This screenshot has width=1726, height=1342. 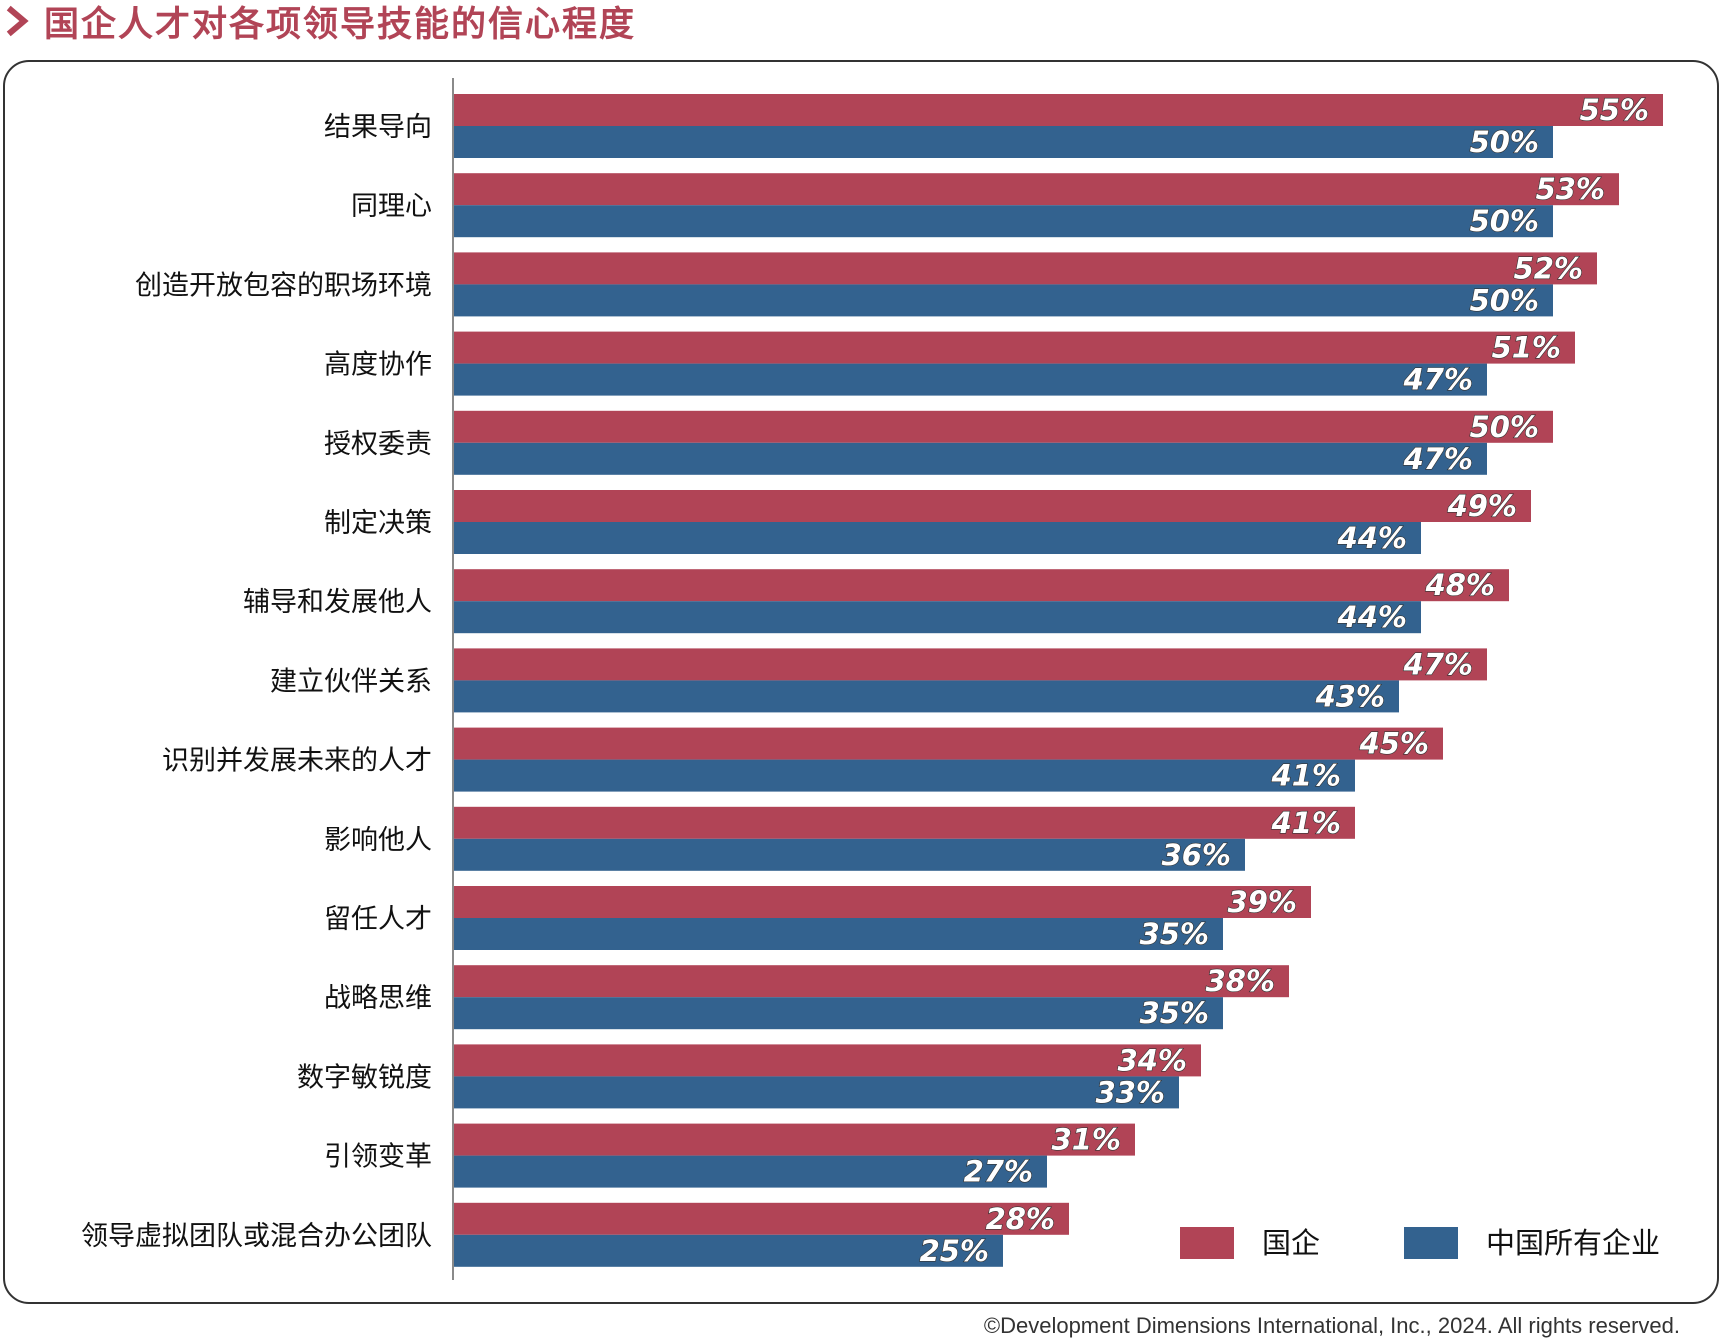 I want to click on data-label-soe: 31%, so click(x=1086, y=1140).